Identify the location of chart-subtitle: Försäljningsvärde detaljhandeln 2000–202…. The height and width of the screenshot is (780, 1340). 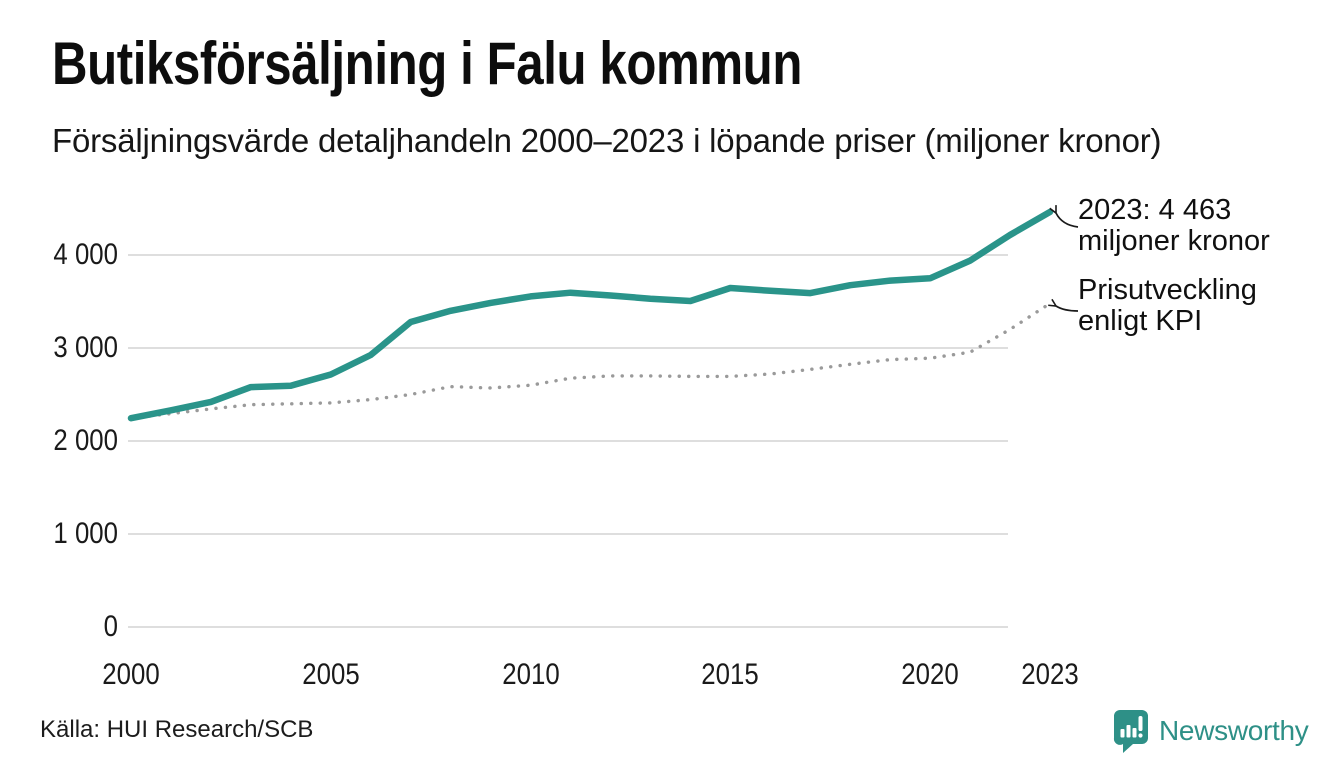
(607, 140).